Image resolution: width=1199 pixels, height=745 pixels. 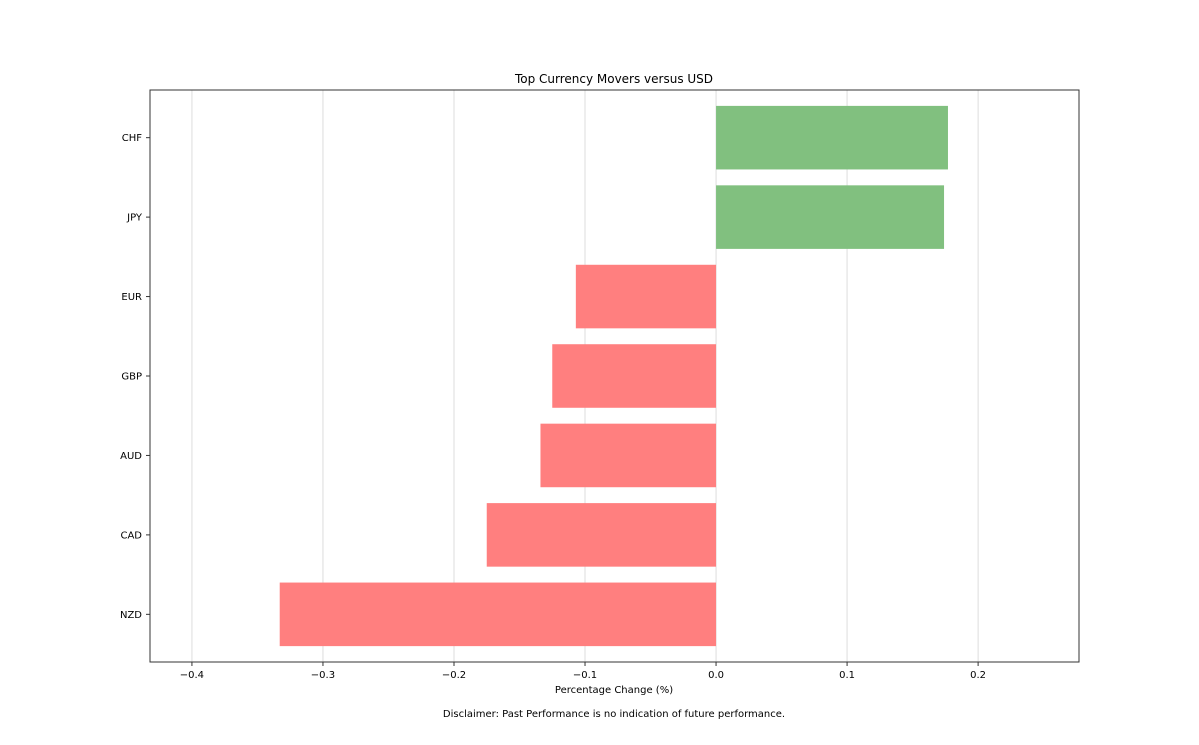 What do you see at coordinates (830, 217) in the screenshot?
I see `bar-jpy` at bounding box center [830, 217].